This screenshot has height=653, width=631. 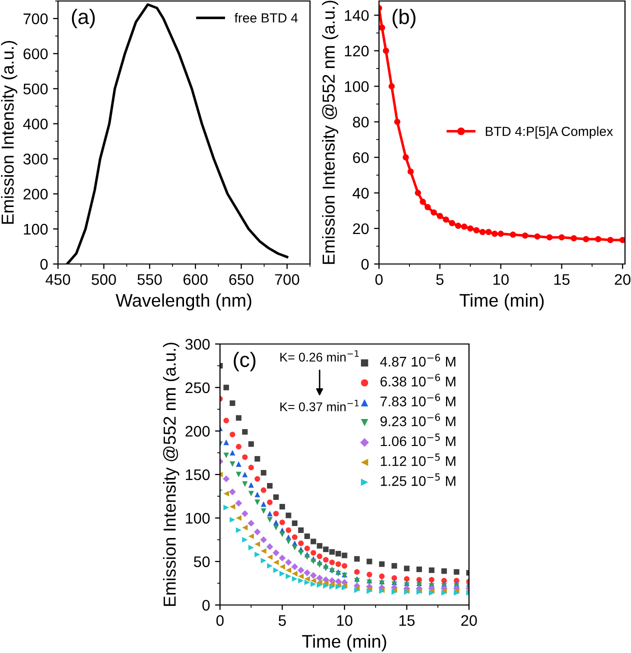 I want to click on y-tick-label: 150, so click(x=198, y=474).